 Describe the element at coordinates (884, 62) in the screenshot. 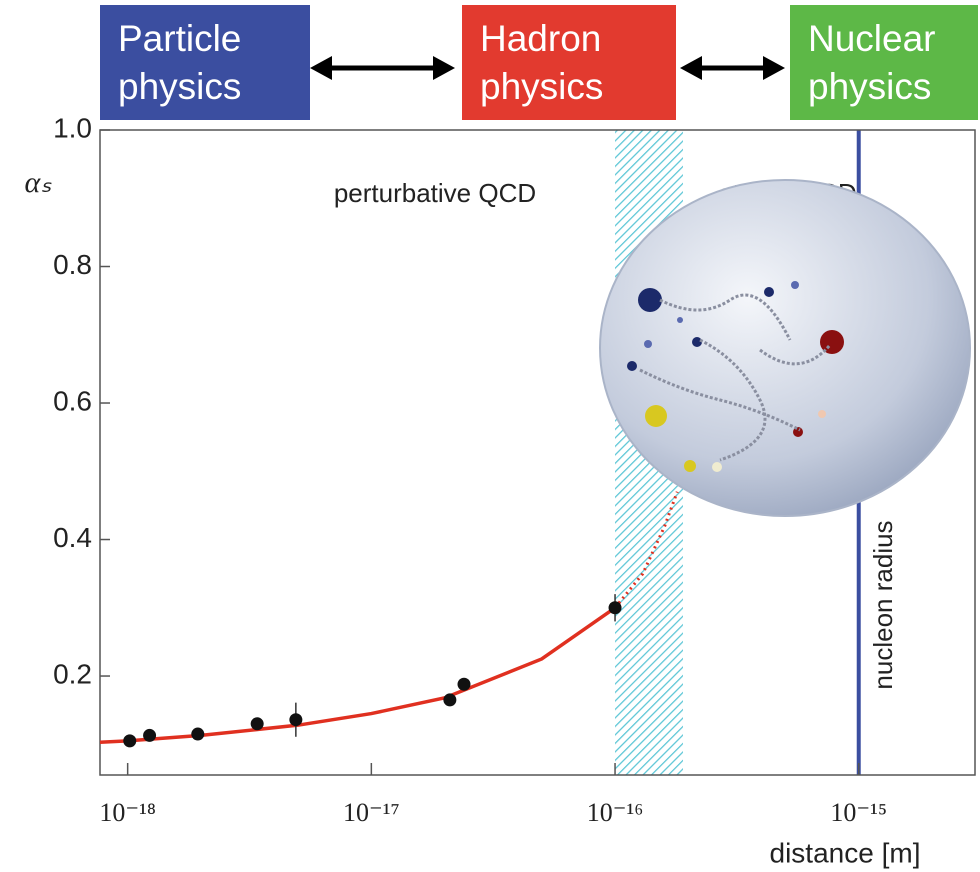

I see `header-box: Nuclear physics` at that location.